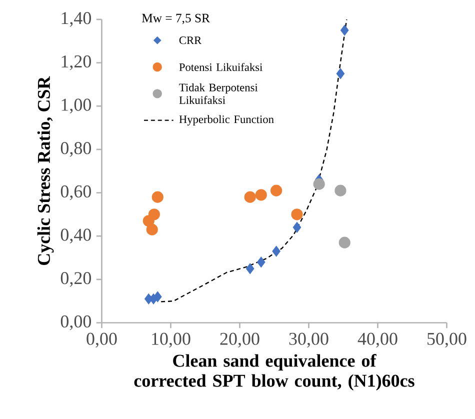 This screenshot has height=419, width=475. Describe the element at coordinates (220, 67) in the screenshot. I see `legend-label: Potensi Likuifaksi` at that location.